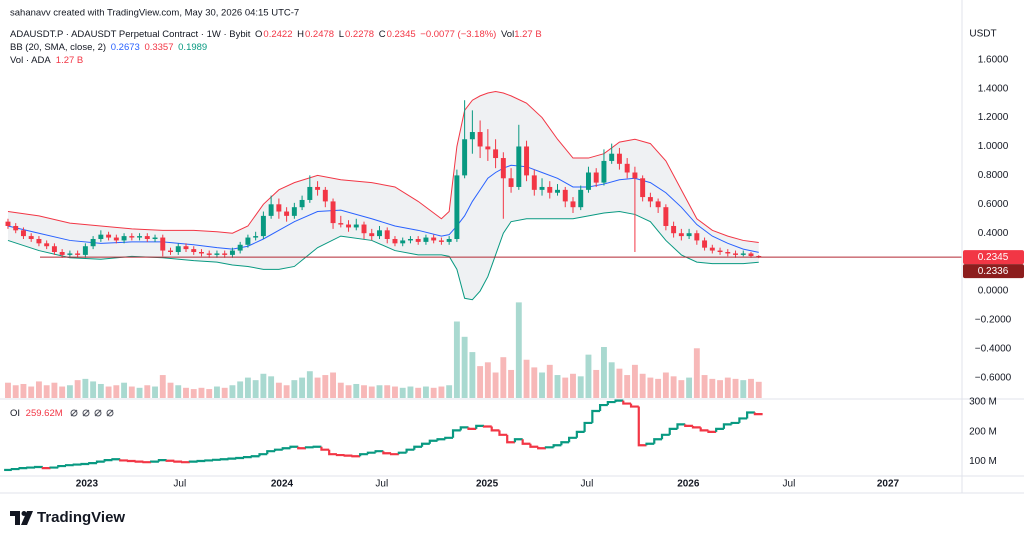 Image resolution: width=1024 pixels, height=539 pixels. What do you see at coordinates (688, 484) in the screenshot?
I see `x-tick-label: 2026` at bounding box center [688, 484].